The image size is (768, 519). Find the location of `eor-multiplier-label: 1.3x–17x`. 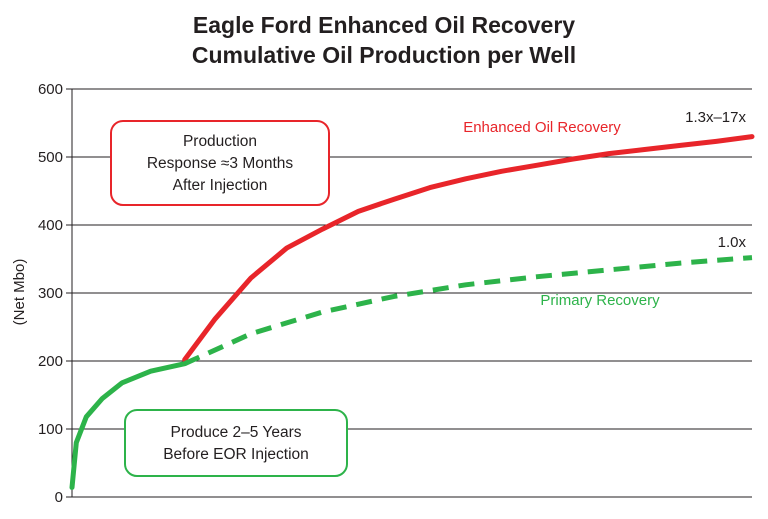

eor-multiplier-label: 1.3x–17x is located at coordinates (715, 117).